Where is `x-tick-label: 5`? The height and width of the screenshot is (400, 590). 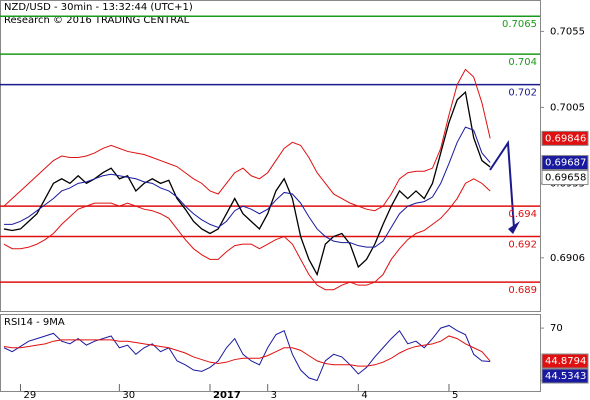 x-tick-label: 5 is located at coordinates (455, 395).